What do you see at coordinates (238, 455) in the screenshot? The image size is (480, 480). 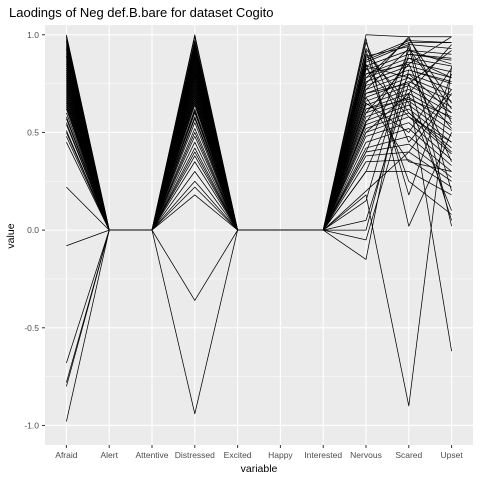 I see `x-tick-label: Excited` at bounding box center [238, 455].